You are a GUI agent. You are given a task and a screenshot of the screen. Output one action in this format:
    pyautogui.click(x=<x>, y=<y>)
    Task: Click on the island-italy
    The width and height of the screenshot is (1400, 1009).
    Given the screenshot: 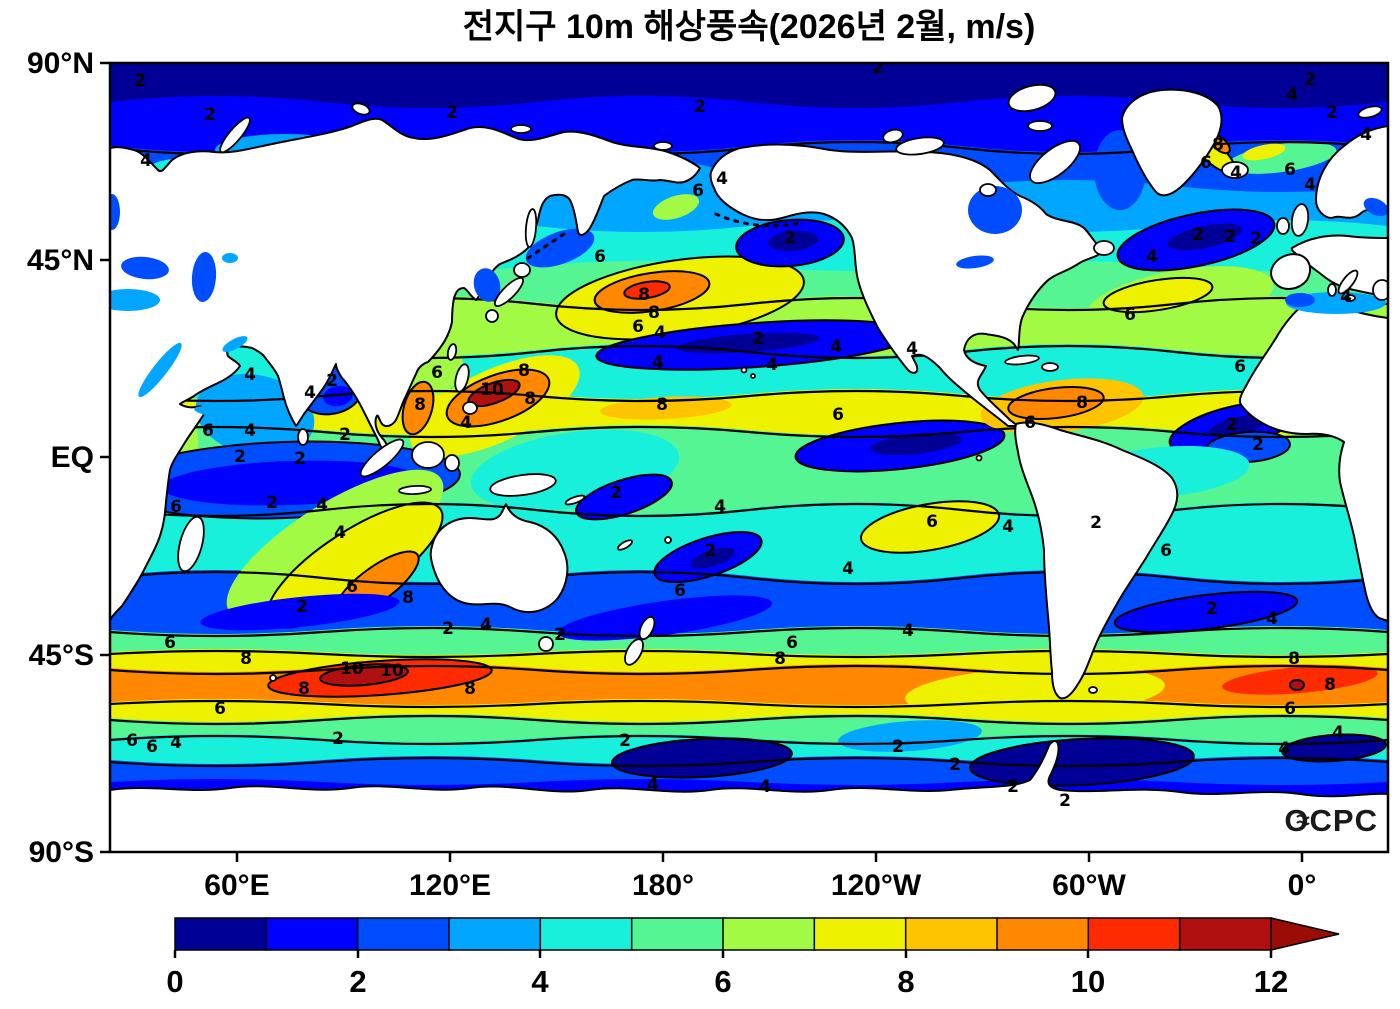 What is the action you would take?
    pyautogui.click(x=1348, y=282)
    